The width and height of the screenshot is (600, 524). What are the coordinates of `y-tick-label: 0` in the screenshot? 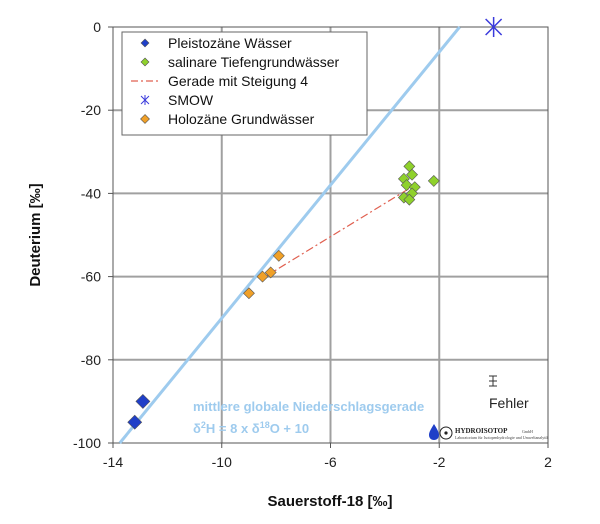 It's located at (97, 27).